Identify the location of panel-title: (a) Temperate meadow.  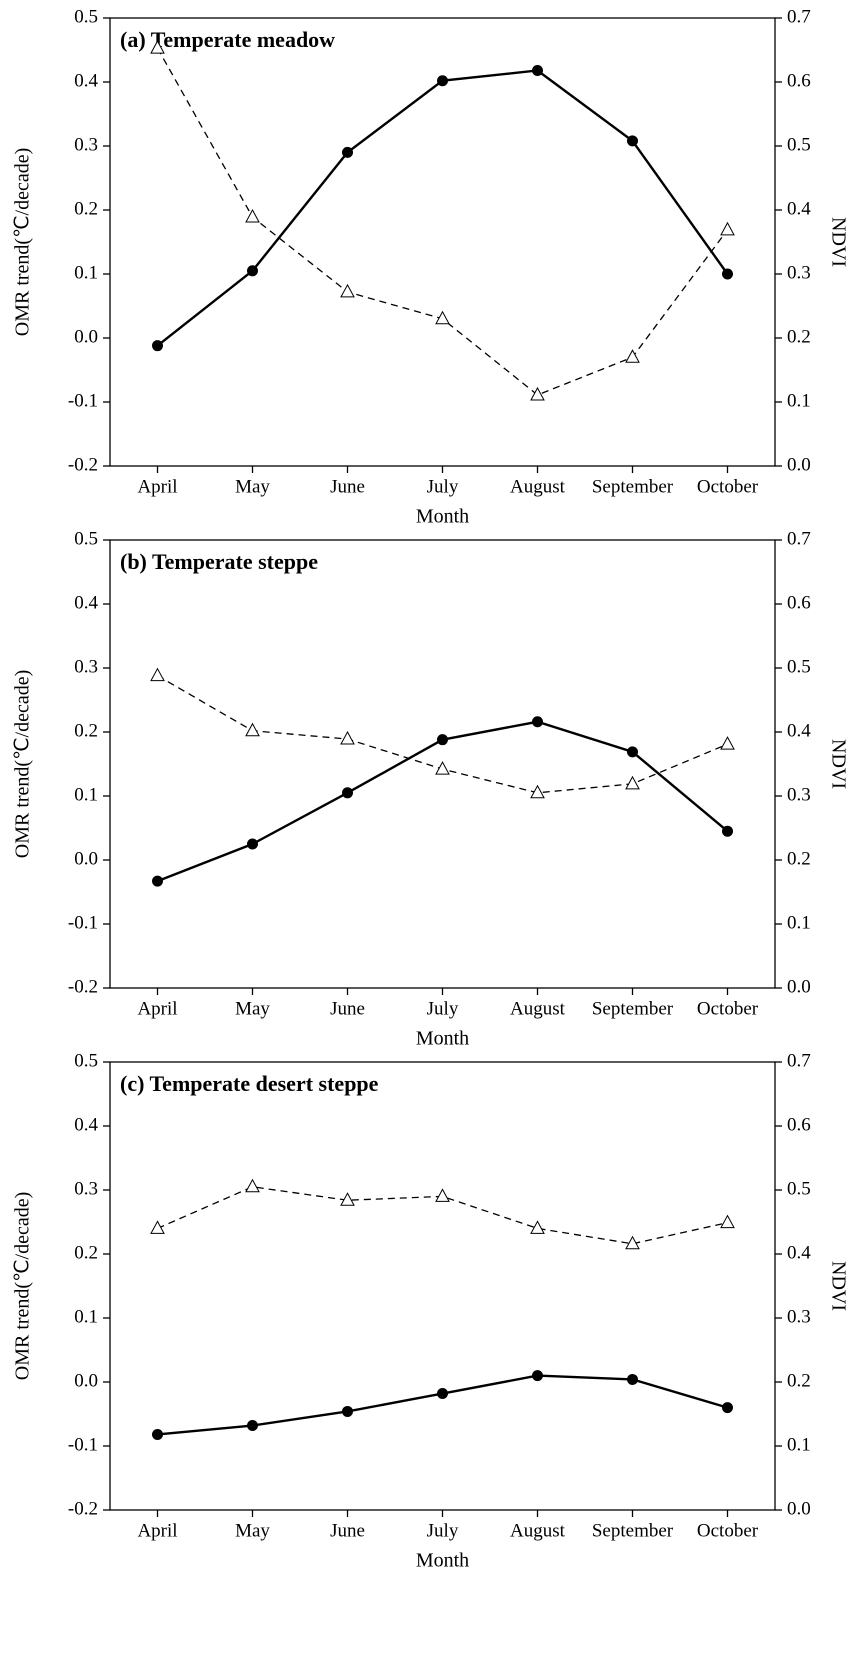
(227, 39).